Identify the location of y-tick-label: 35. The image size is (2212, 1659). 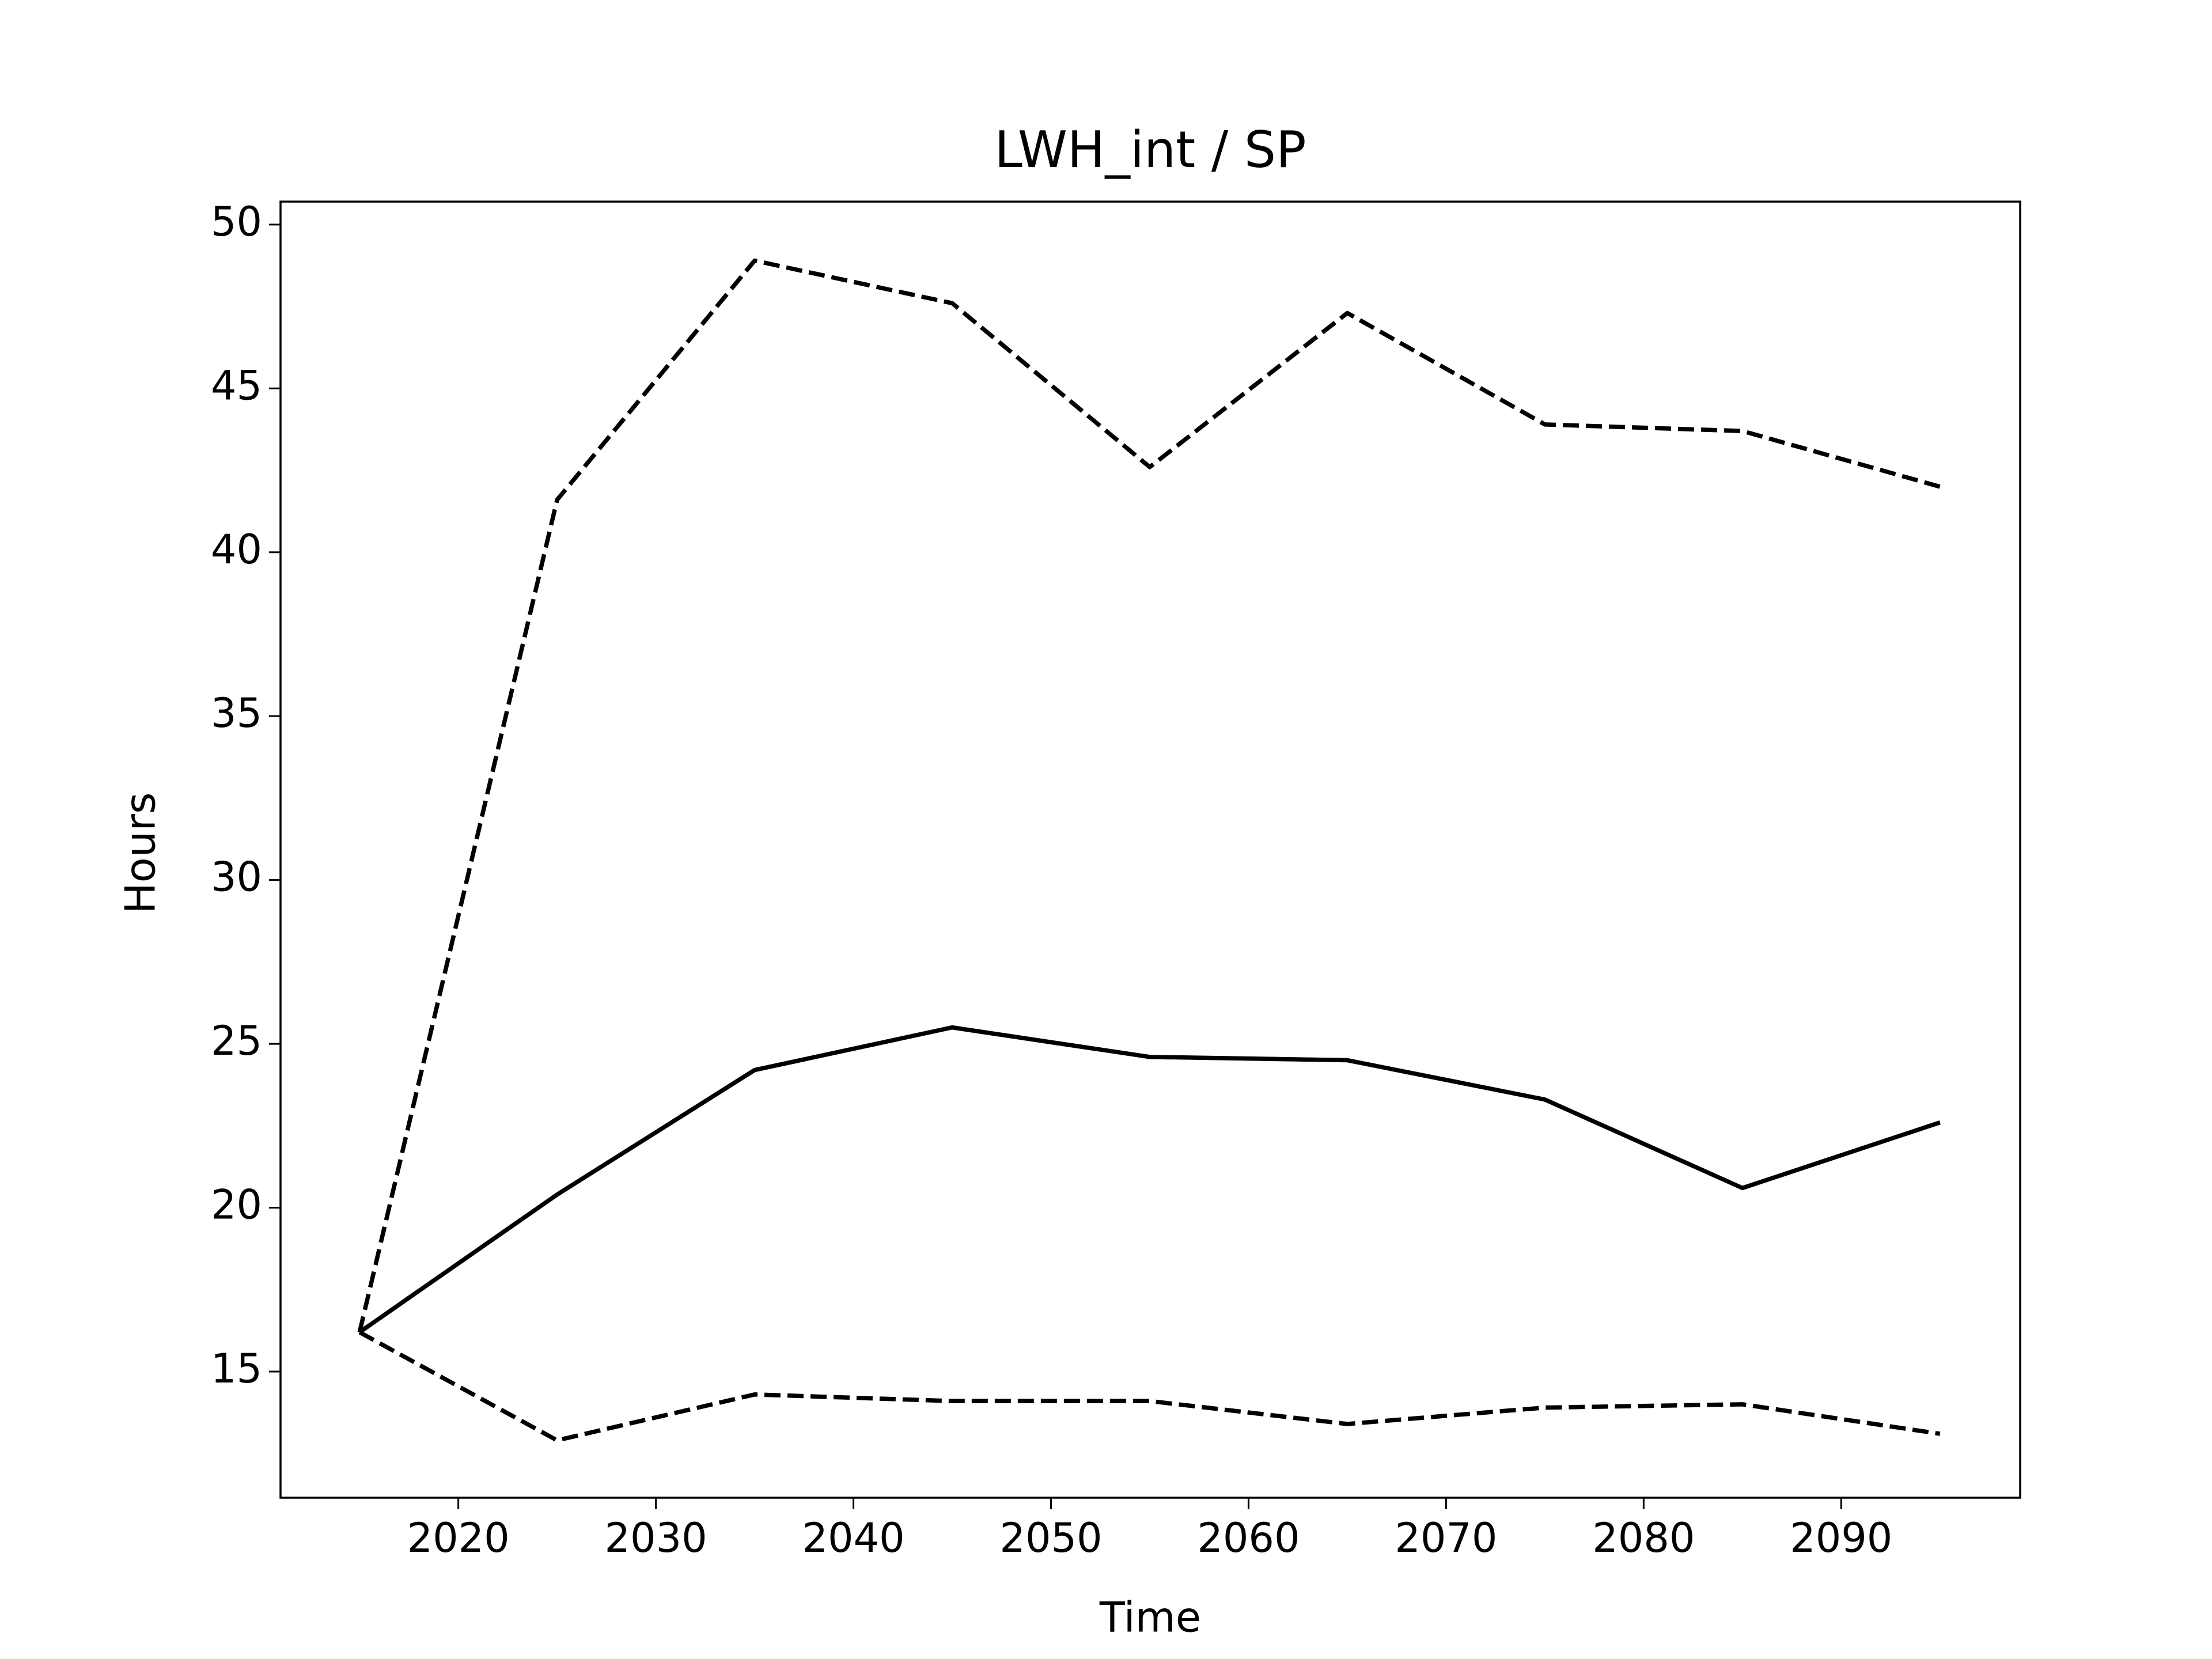
(236, 713).